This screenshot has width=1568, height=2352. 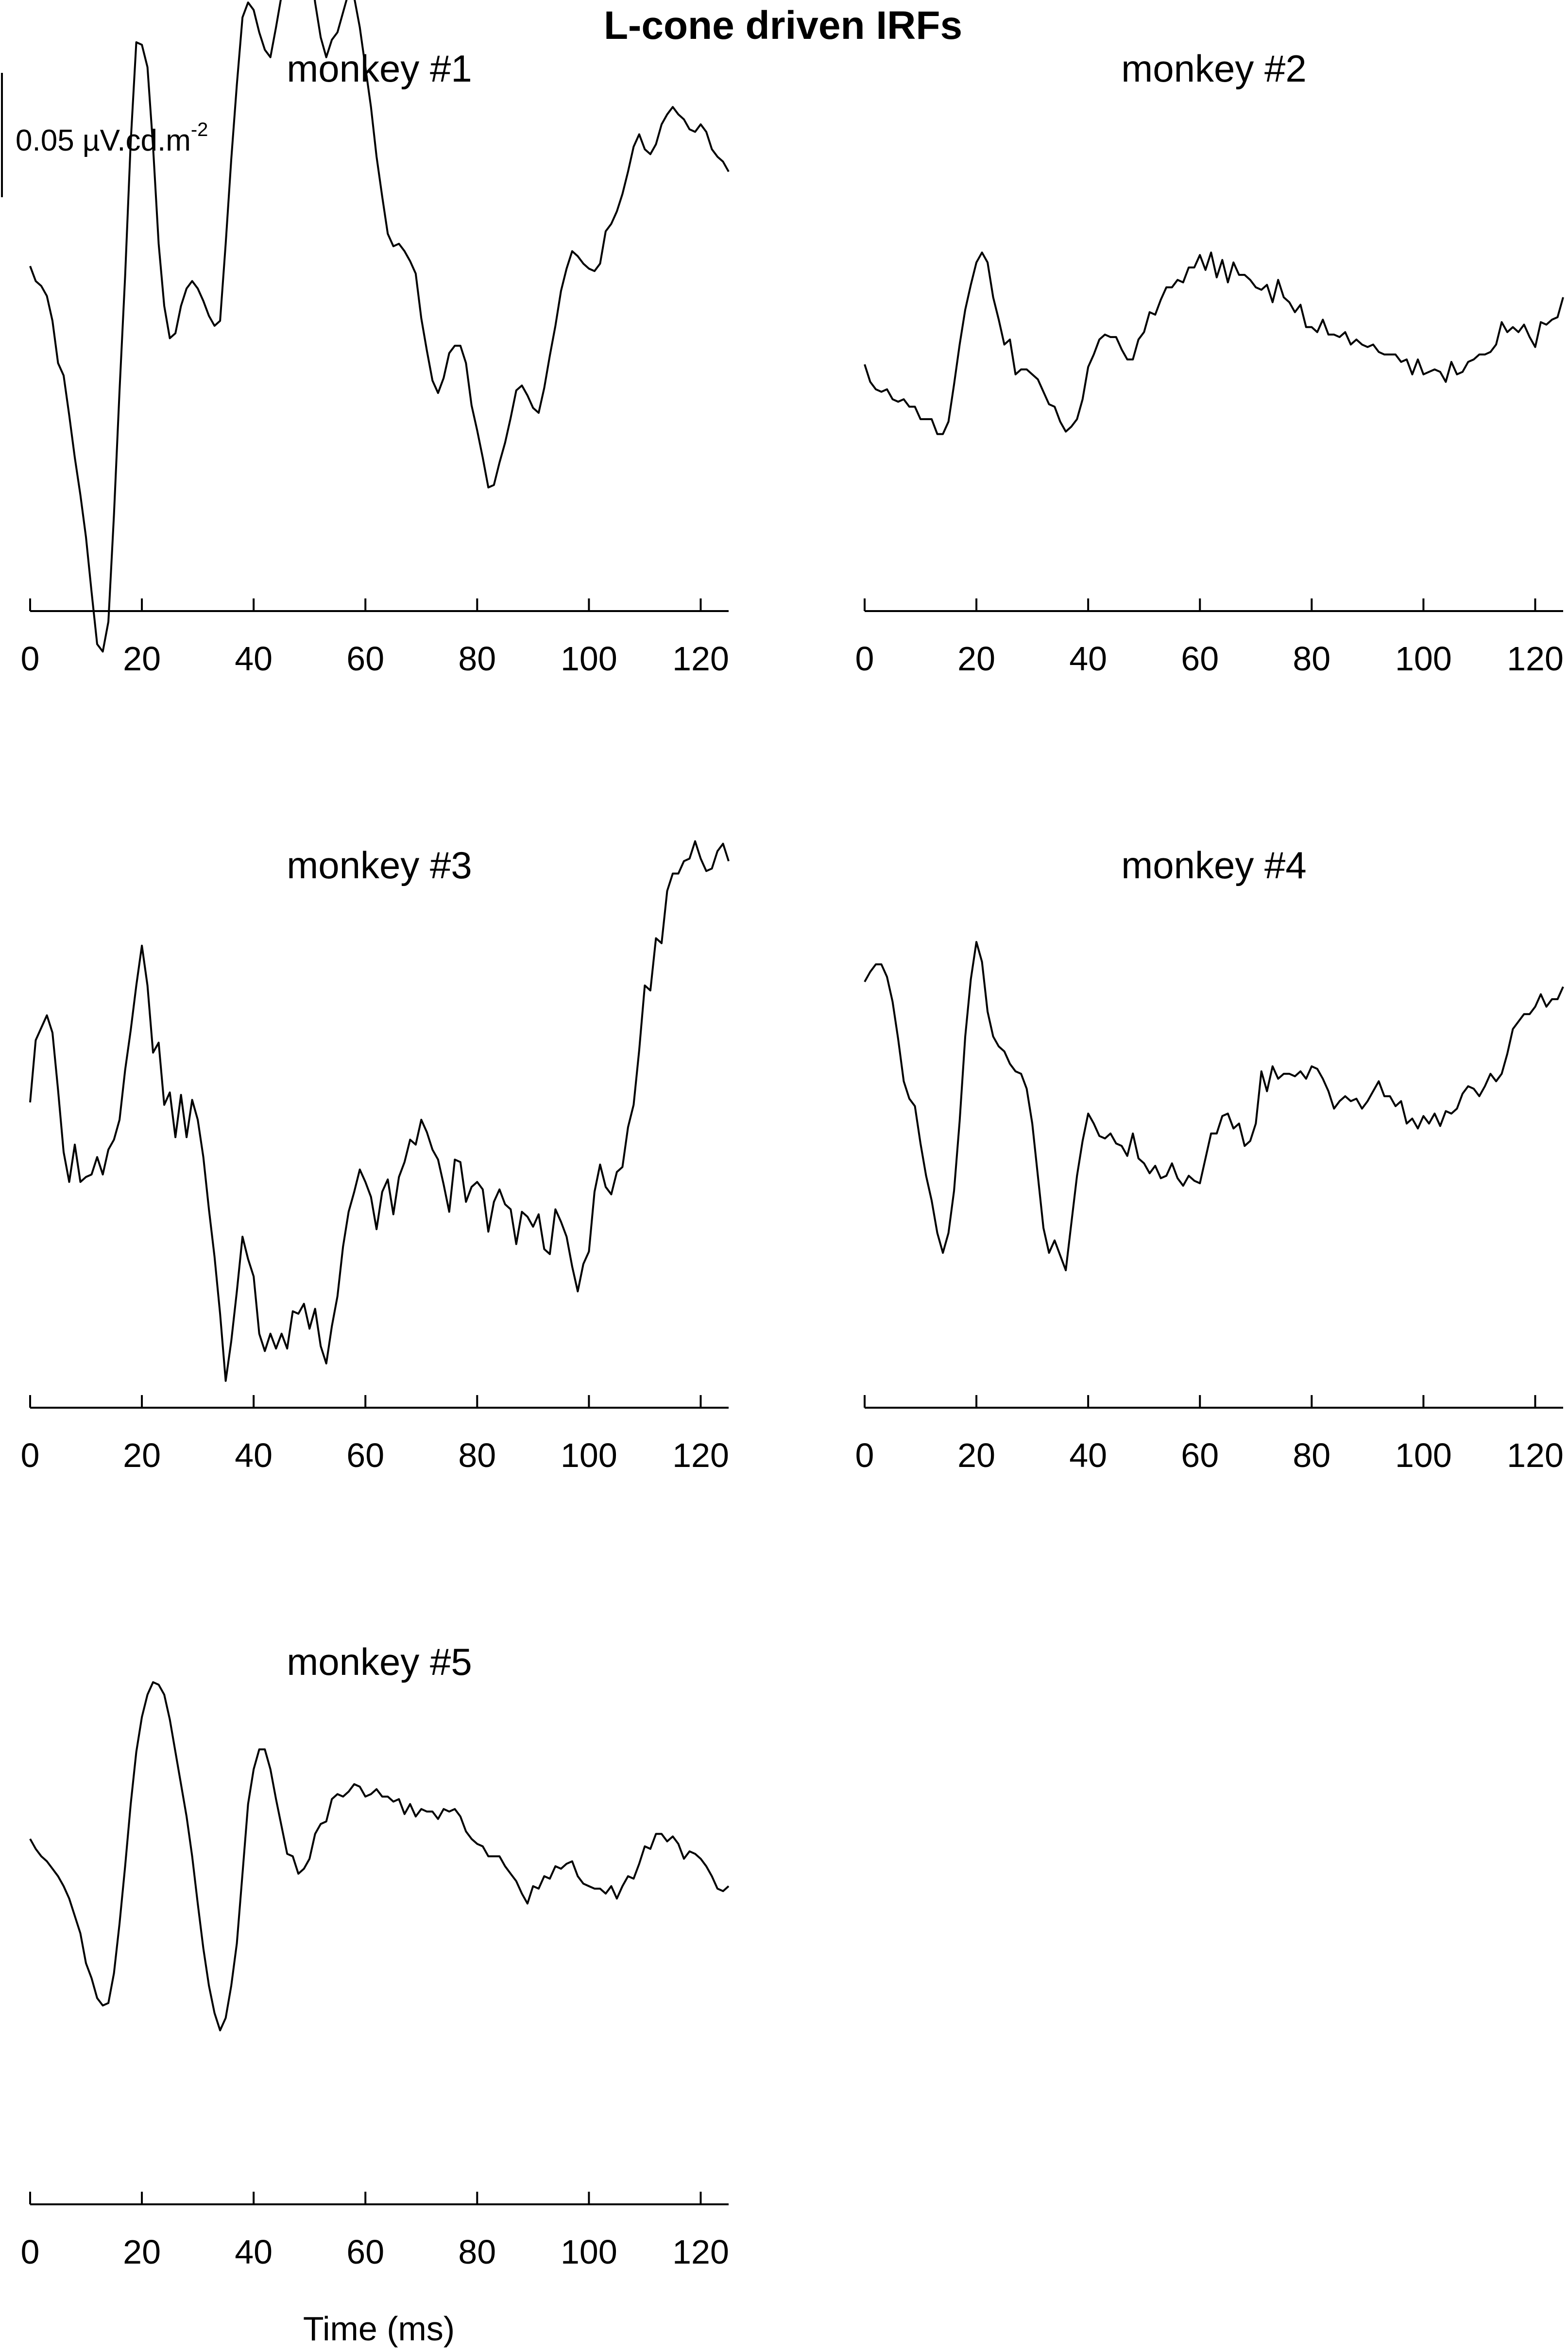 What do you see at coordinates (379, 865) in the screenshot?
I see `panel-title: monkey #3` at bounding box center [379, 865].